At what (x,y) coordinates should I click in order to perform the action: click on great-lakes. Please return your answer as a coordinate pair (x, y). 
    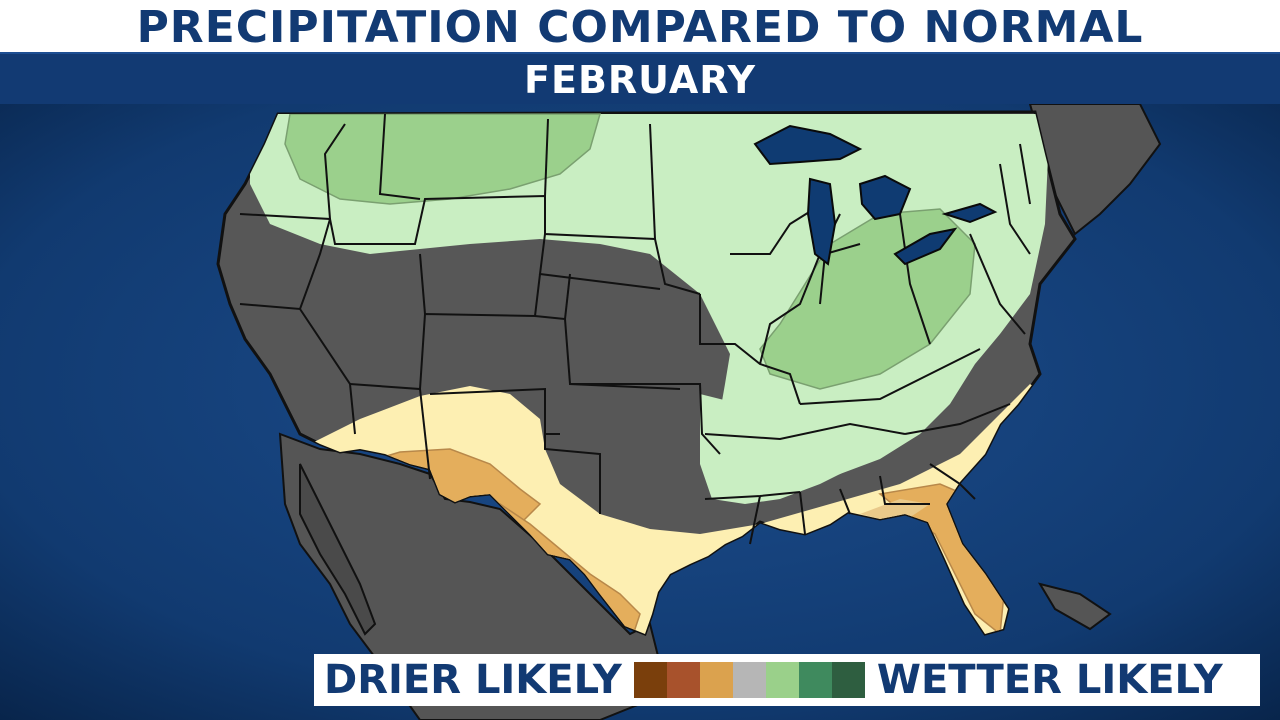
    Looking at the image, I should click on (875, 195).